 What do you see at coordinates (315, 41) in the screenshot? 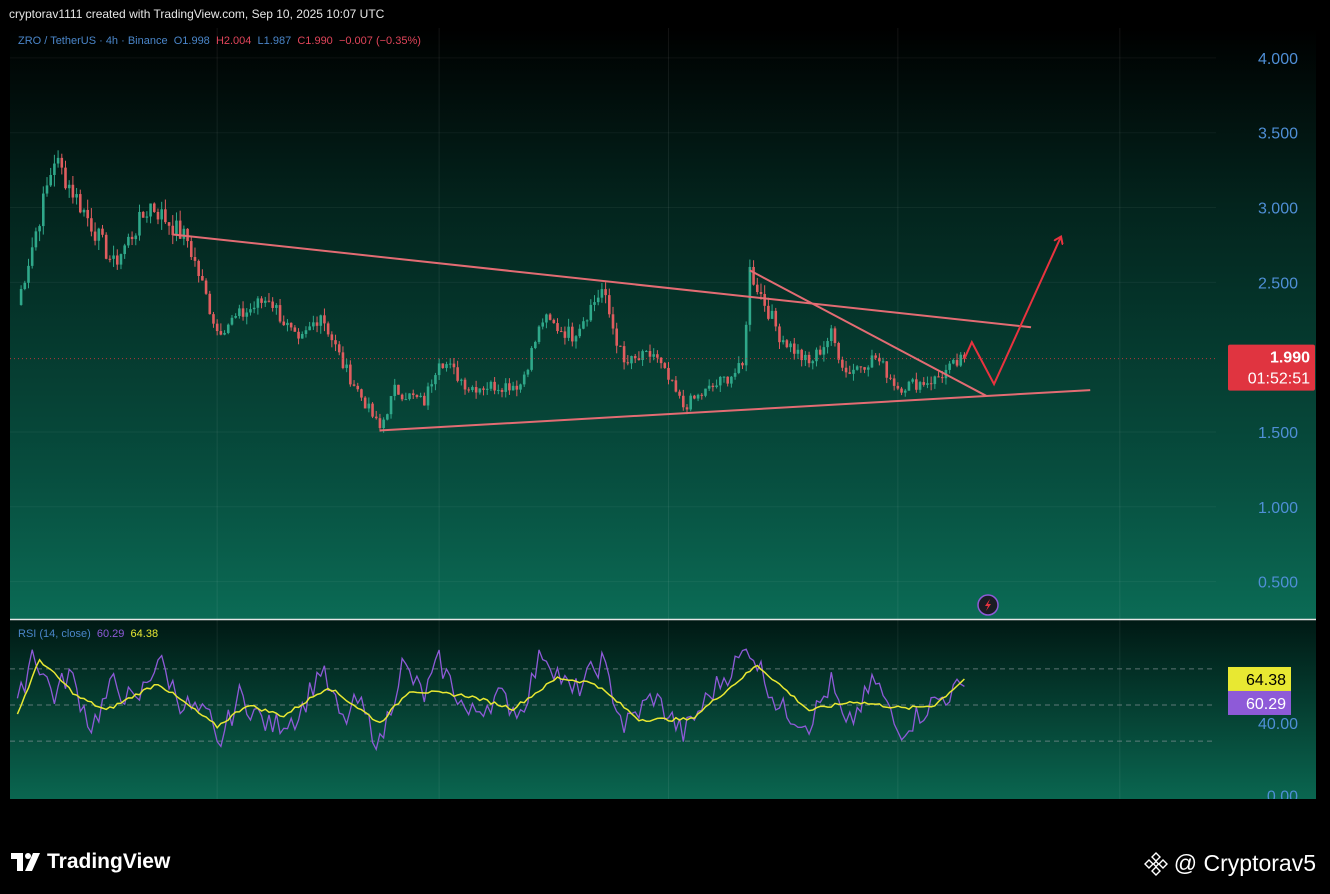
I see `close-value: C1.990` at bounding box center [315, 41].